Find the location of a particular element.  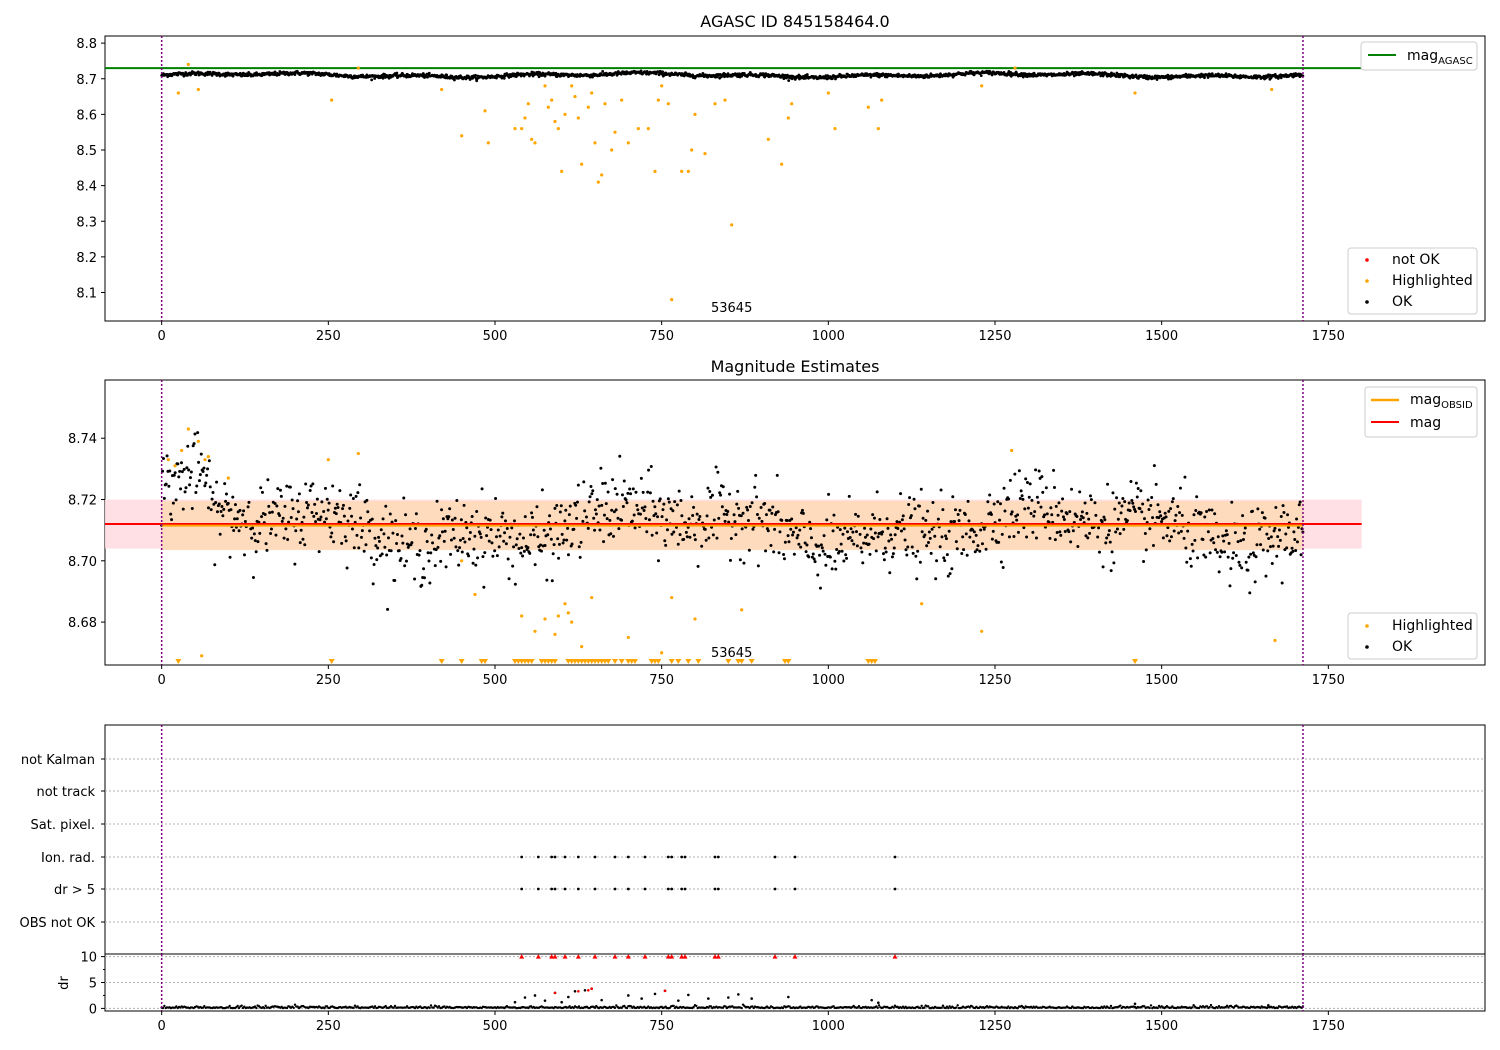

panel2-annotation: 53645 is located at coordinates (731, 653).